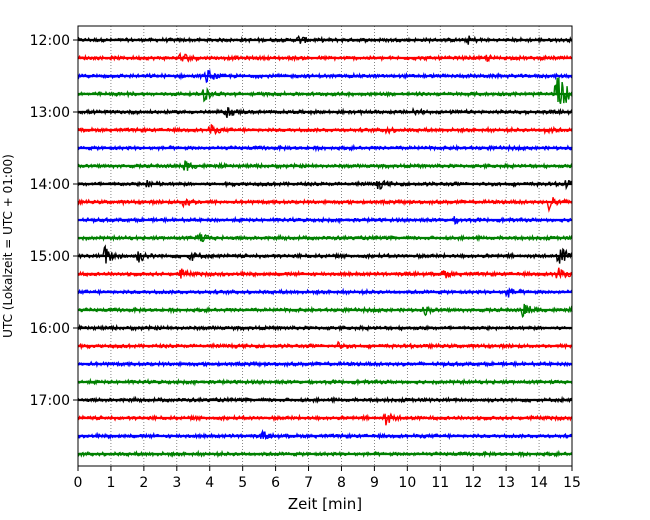  I want to click on x-tick-label: 3, so click(176, 483).